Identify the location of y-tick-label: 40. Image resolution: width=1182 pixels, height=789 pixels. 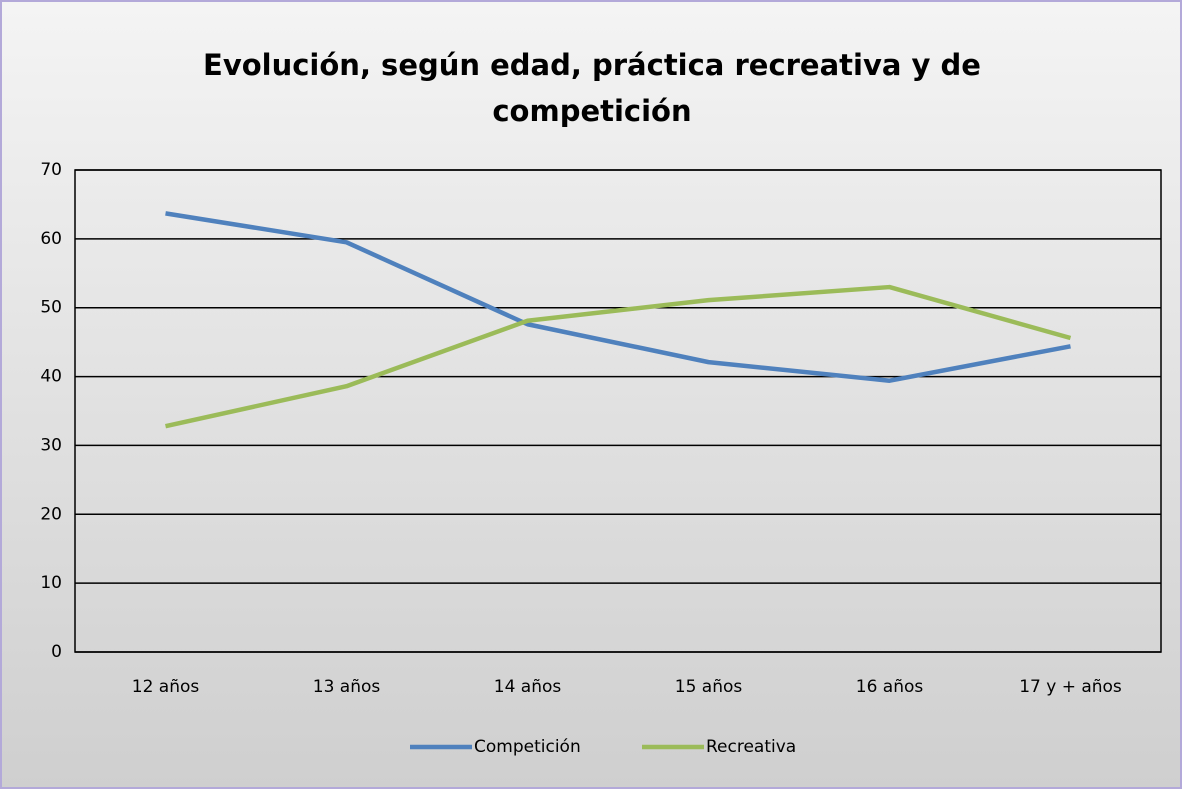
(51, 377).